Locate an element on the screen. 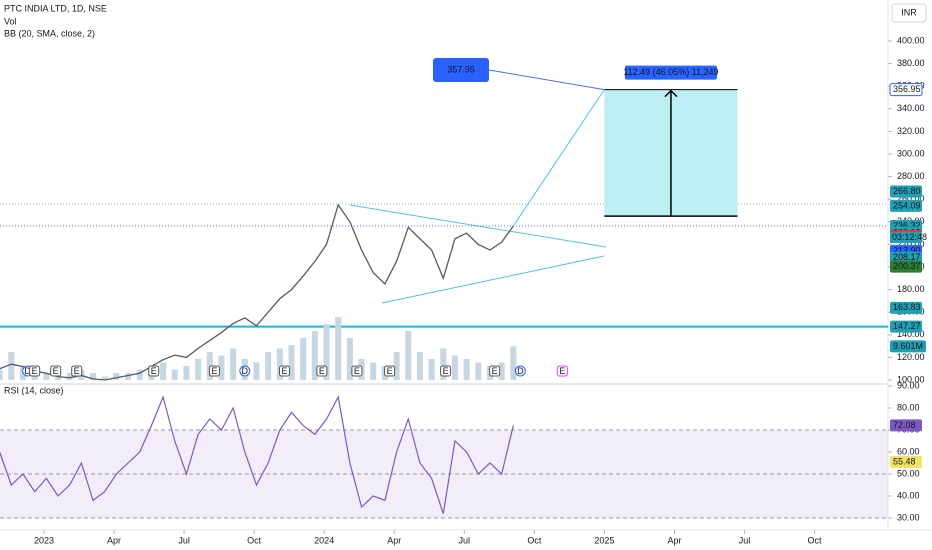 The image size is (932, 550). price-tag-label: 208.17 is located at coordinates (907, 257).